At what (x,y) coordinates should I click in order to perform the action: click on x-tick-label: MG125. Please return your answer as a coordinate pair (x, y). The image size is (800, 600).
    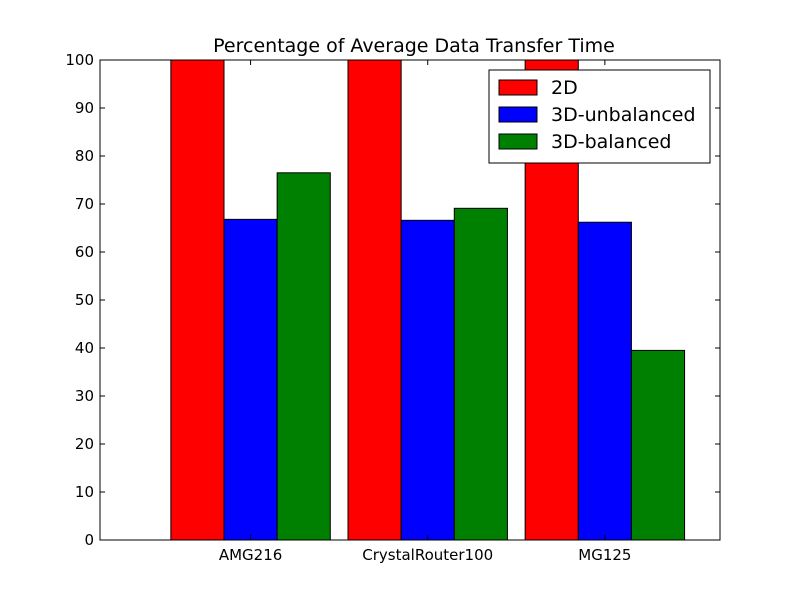
    Looking at the image, I should click on (604, 555).